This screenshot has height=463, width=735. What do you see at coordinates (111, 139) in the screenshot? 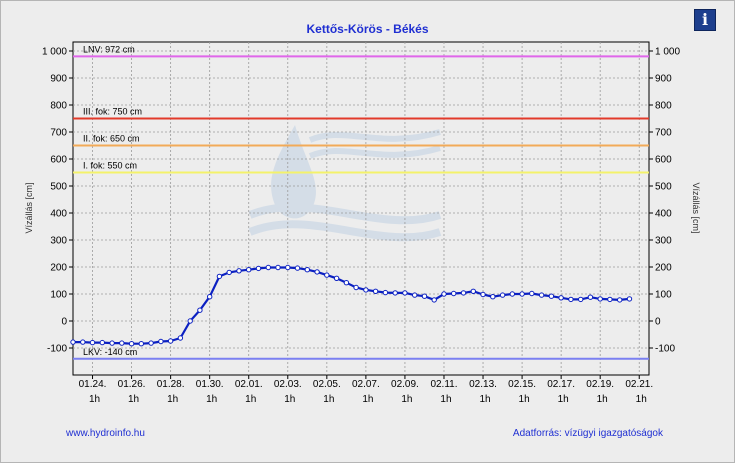
I see `reference-line-label: II. fok: 650 cm` at bounding box center [111, 139].